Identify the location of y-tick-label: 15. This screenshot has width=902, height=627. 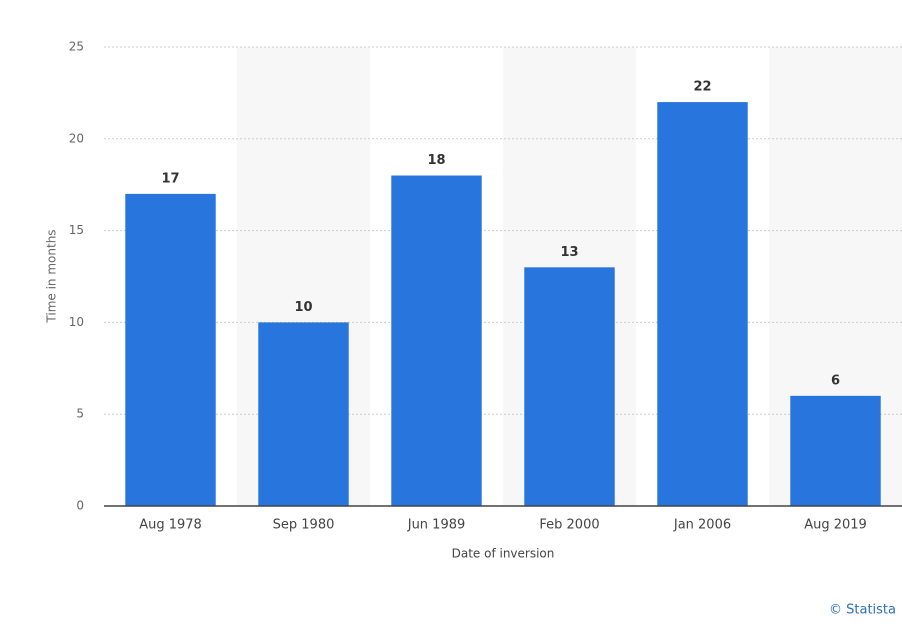
(76, 230).